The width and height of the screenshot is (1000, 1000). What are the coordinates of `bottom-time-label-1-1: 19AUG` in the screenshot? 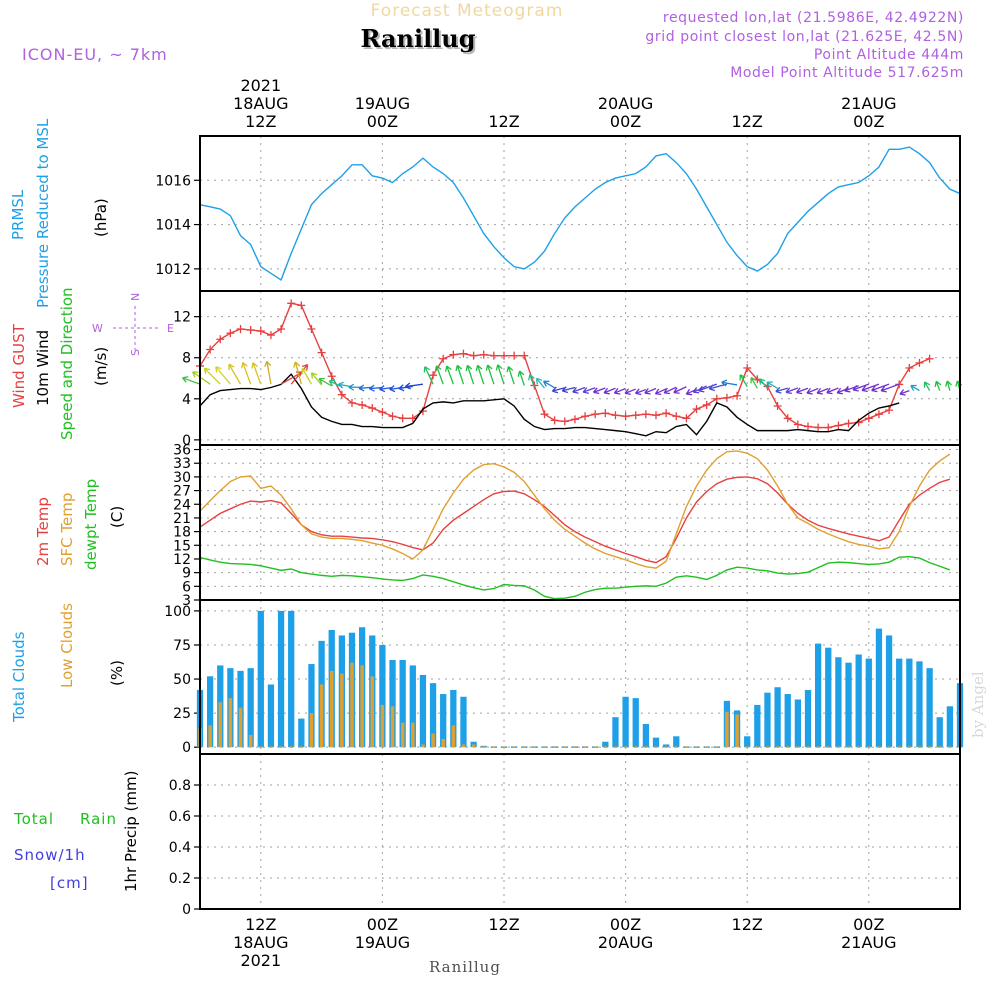 It's located at (382, 942).